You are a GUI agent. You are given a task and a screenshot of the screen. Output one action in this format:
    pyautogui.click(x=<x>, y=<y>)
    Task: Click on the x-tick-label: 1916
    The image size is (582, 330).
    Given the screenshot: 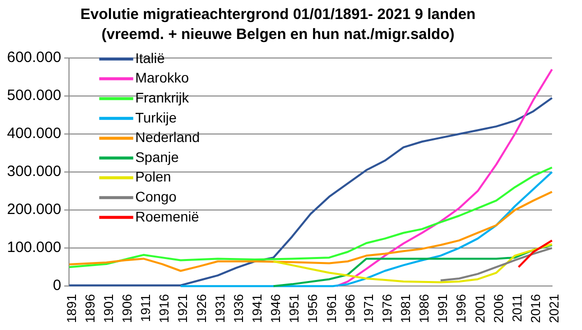 What is the action you would take?
    pyautogui.click(x=164, y=308)
    